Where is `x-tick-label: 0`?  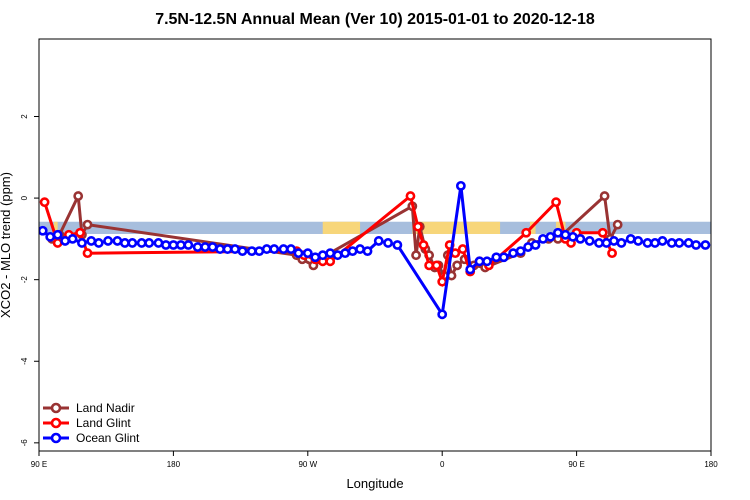 x-tick-label: 0 is located at coordinates (442, 464).